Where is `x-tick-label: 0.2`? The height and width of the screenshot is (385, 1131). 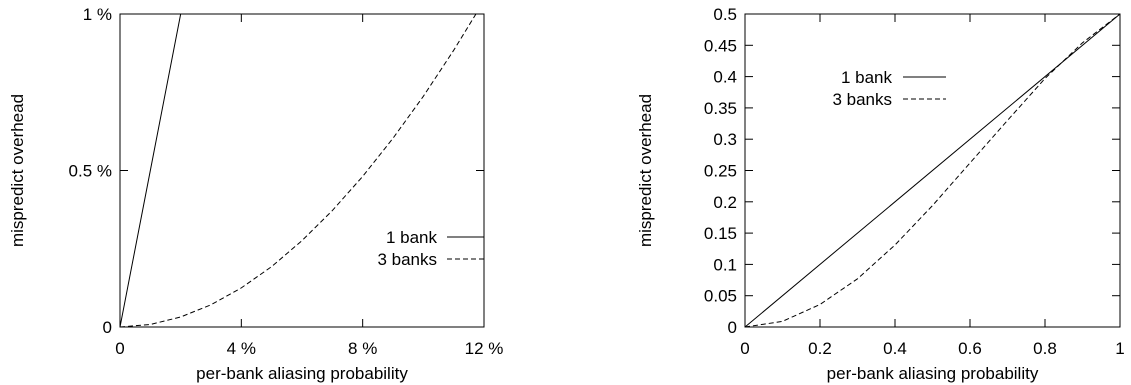
x-tick-label: 0.2 is located at coordinates (820, 348).